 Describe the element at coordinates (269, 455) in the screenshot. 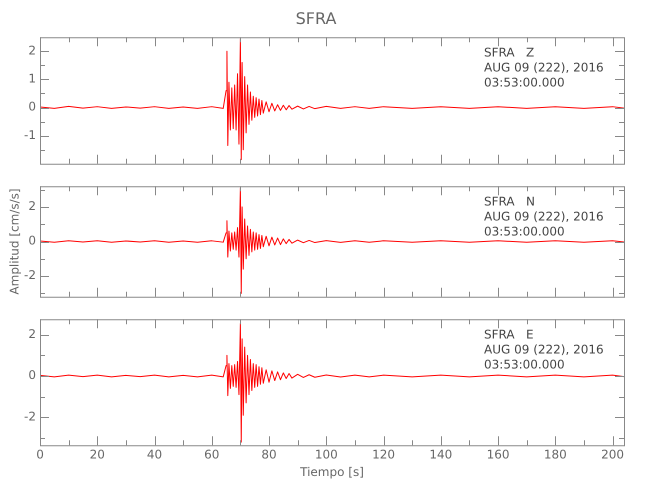

I see `x-tick-label: 80` at that location.